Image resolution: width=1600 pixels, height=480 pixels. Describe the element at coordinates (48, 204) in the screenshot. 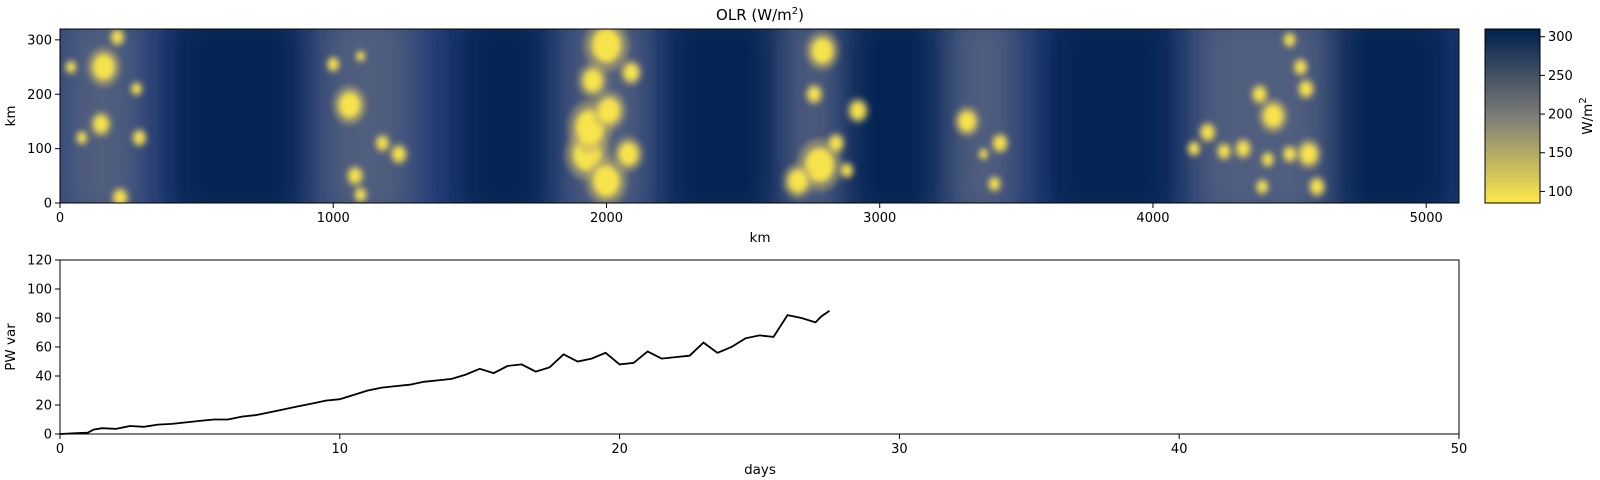

I see `heatmap-y-tick-label: 0` at that location.